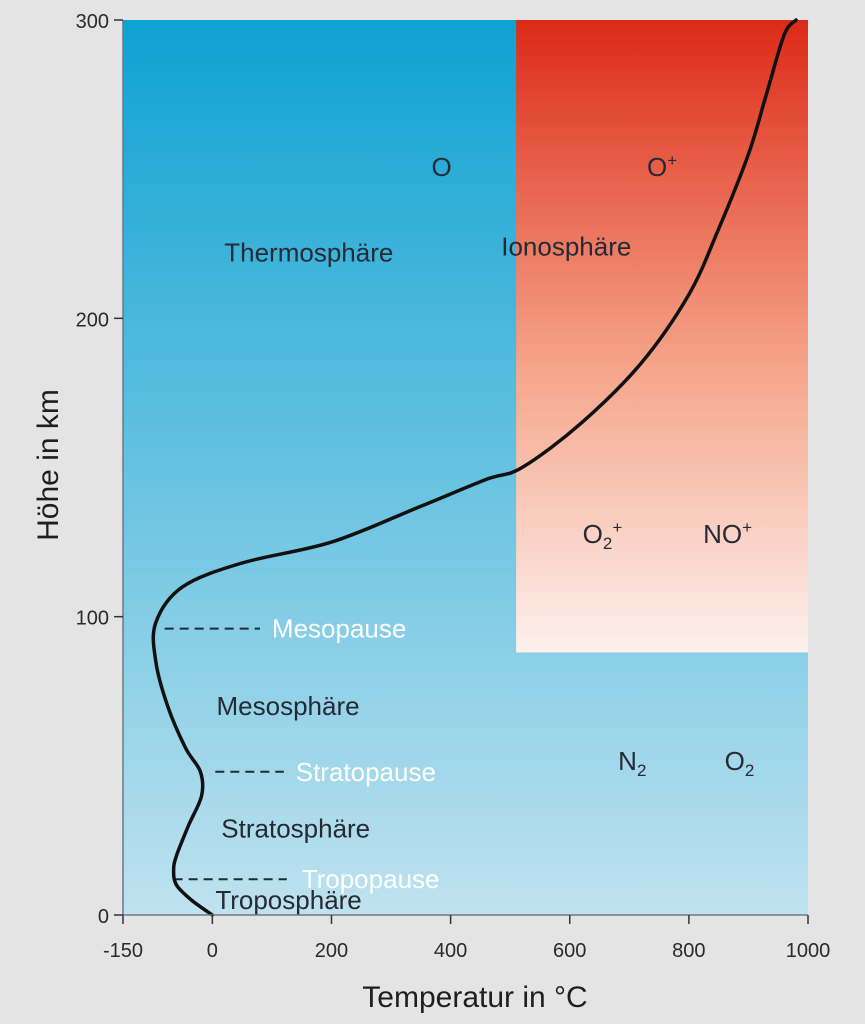  I want to click on x-tick-label: 600, so click(569, 951).